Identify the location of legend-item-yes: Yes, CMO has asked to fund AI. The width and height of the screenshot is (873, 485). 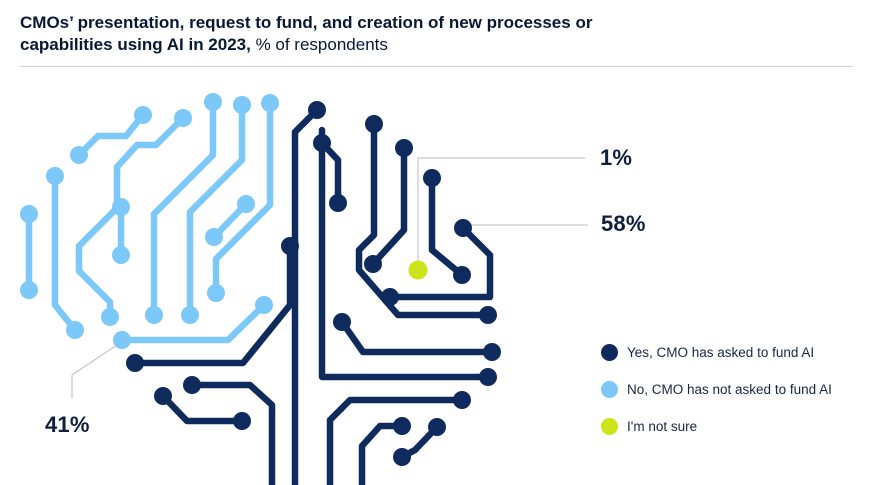
(716, 352).